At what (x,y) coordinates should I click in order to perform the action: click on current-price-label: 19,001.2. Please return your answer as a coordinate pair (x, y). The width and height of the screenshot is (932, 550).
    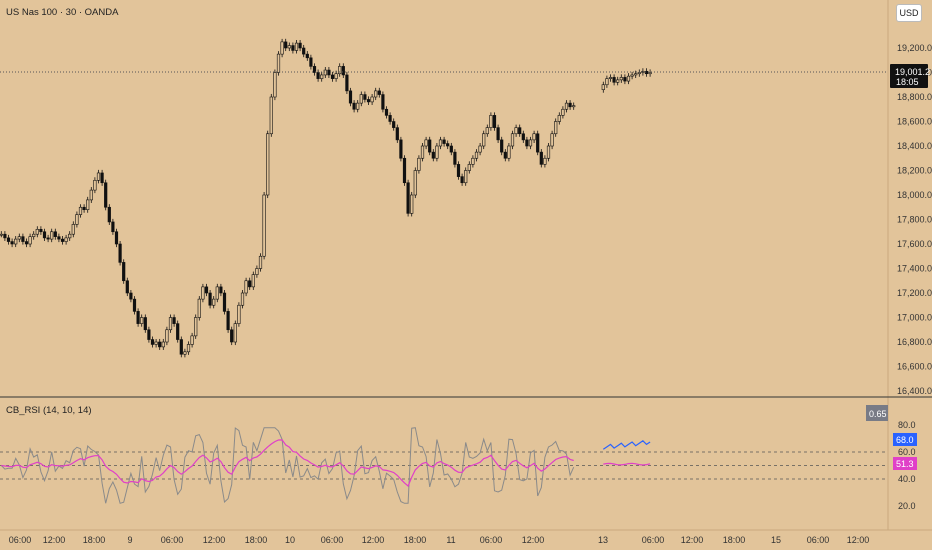
    Looking at the image, I should click on (912, 72).